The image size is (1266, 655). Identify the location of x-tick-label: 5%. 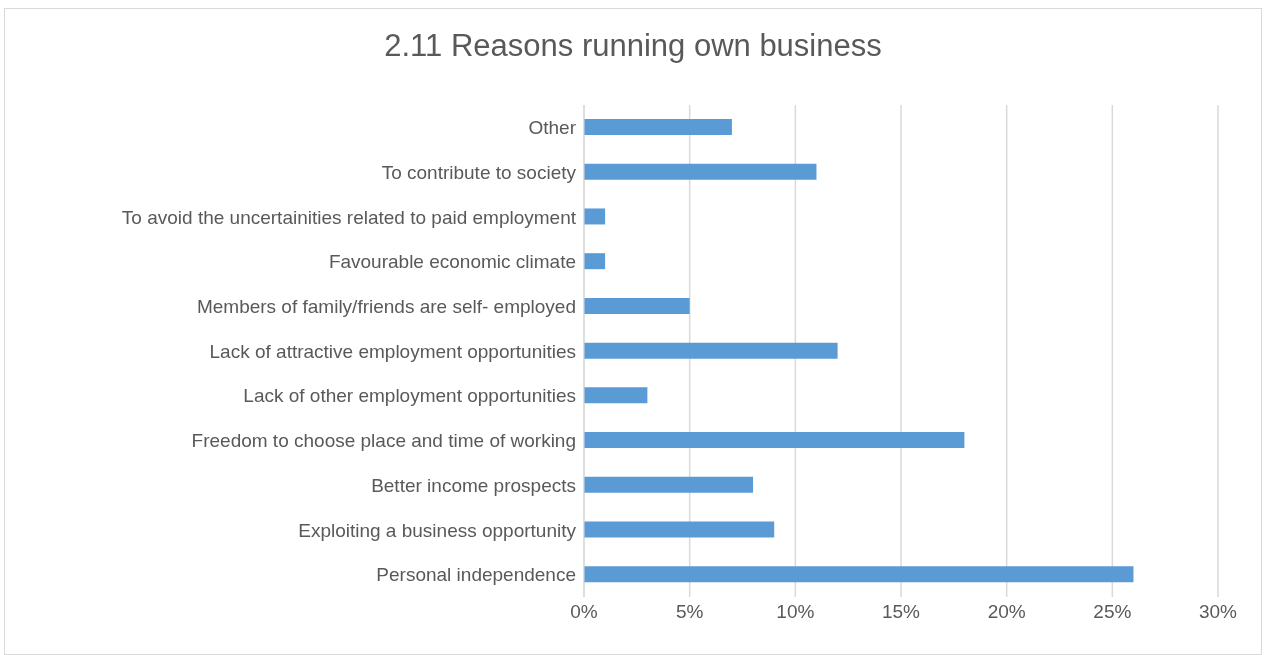
(689, 612).